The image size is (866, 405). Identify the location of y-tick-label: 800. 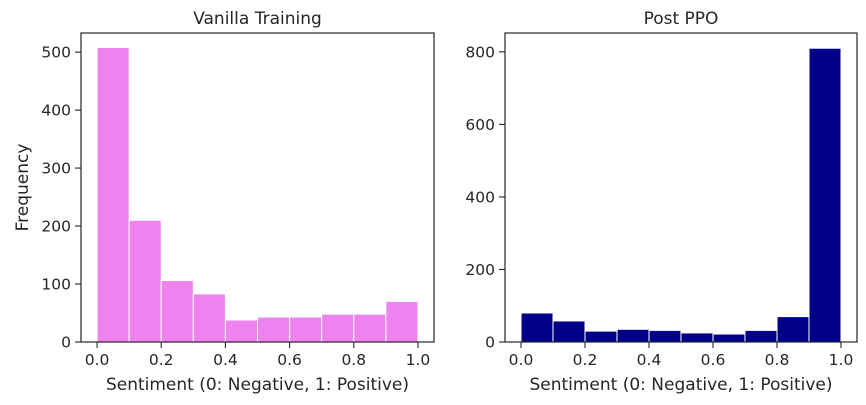
(480, 52).